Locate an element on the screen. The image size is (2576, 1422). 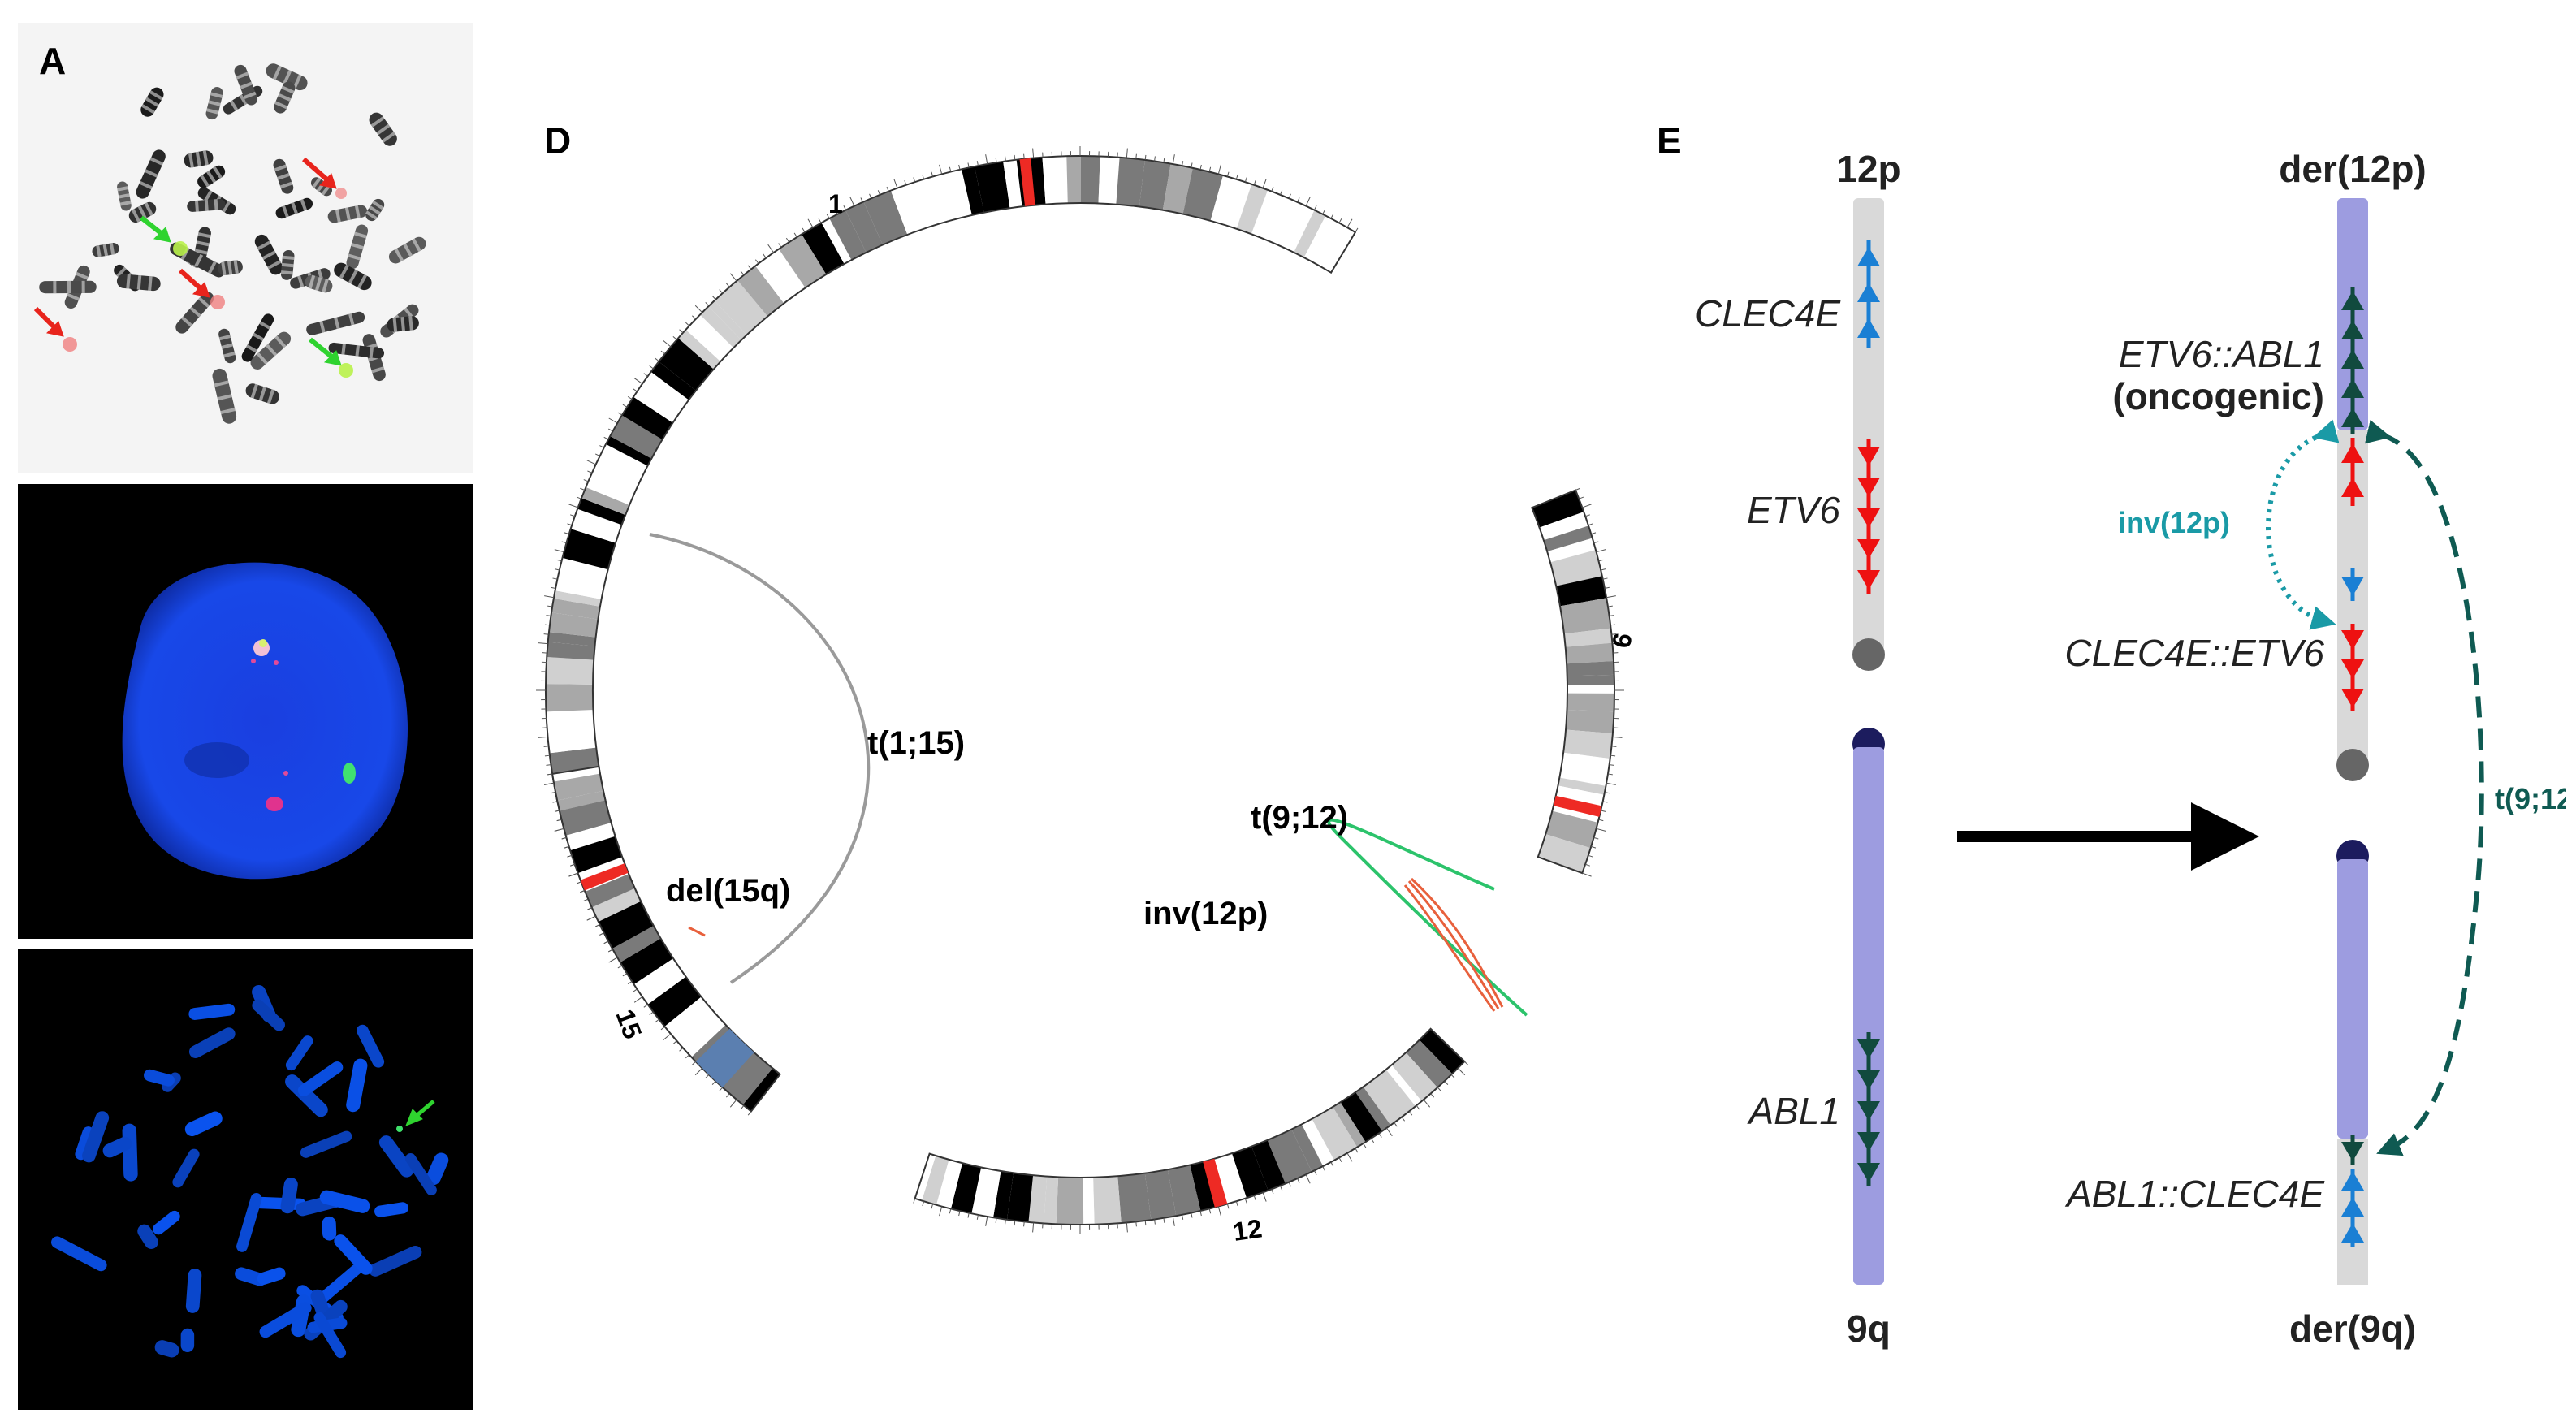
oncogenic-label: (oncogenic) is located at coordinates (2218, 396).